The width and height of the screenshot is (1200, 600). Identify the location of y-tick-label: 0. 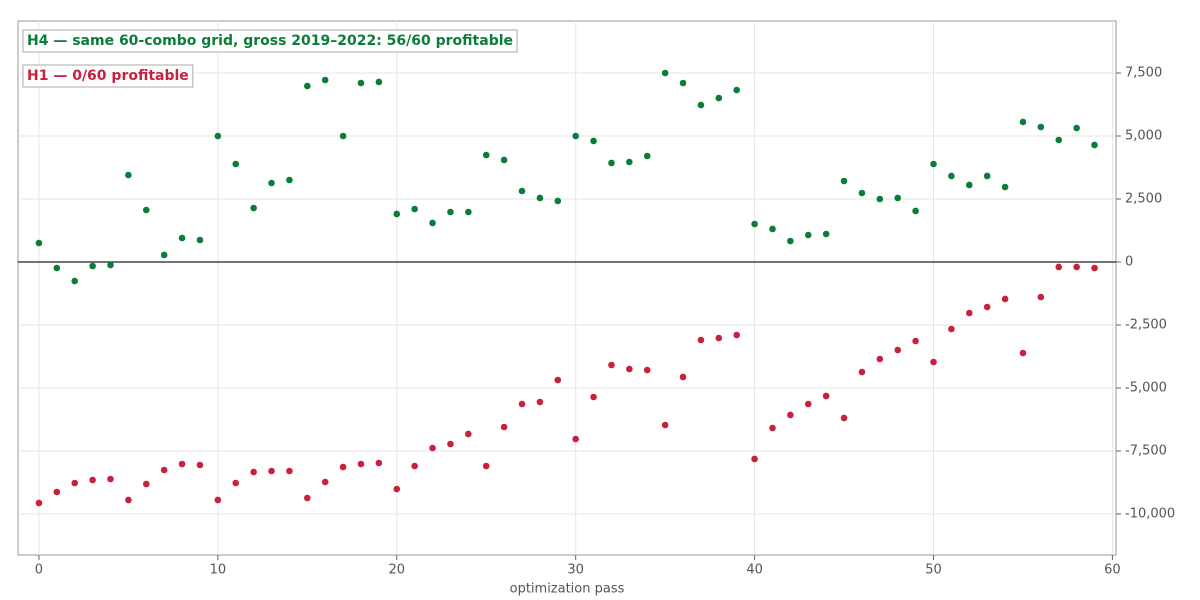
(1129, 261).